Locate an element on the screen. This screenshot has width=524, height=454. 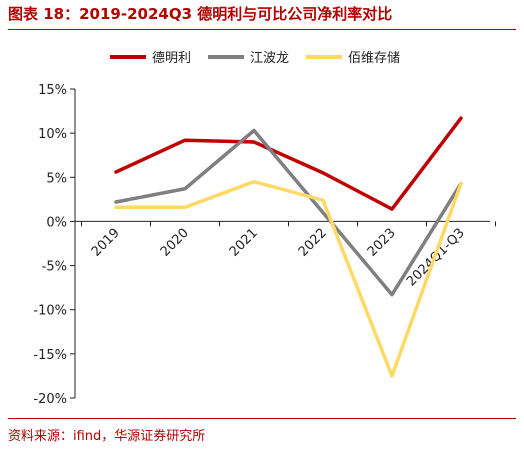
y-axis-ticks: 15% 10% 5% 0% -5% -10% -15% -20% is located at coordinates (54, 245).